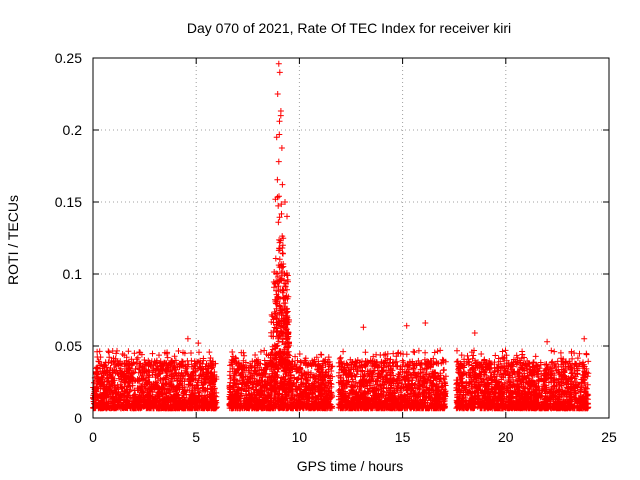  Describe the element at coordinates (350, 466) in the screenshot. I see `x-axis-label: GPS time / hours` at that location.